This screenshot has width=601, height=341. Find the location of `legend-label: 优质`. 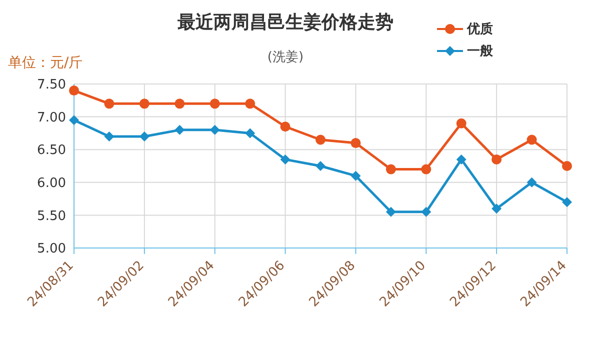

legend-label: 优质 is located at coordinates (480, 29).